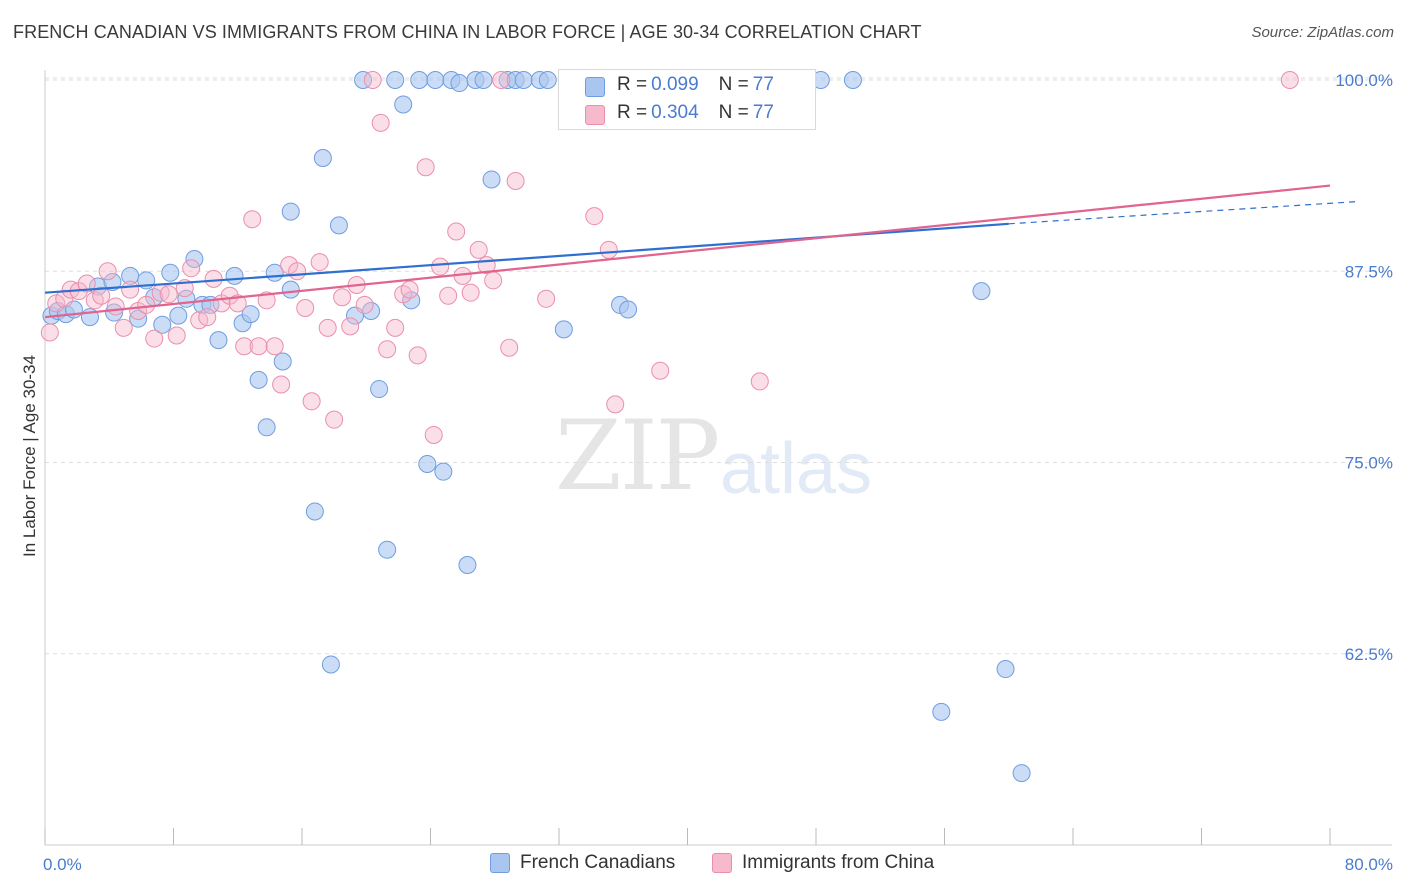 Image resolution: width=1406 pixels, height=892 pixels. What do you see at coordinates (763, 84) in the screenshot?
I see `n-value: 77` at bounding box center [763, 84].